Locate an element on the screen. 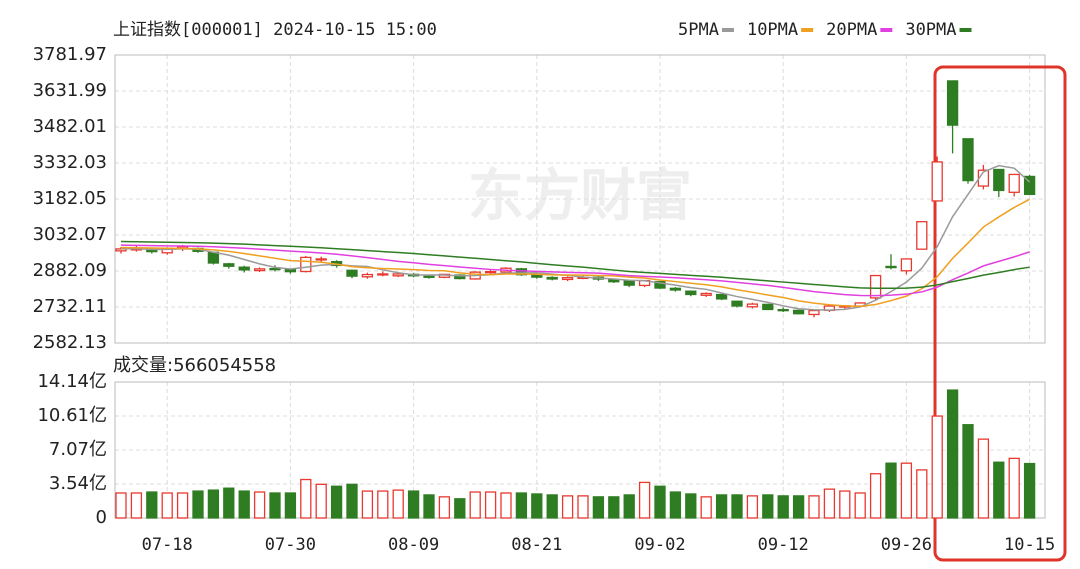 Image resolution: width=1080 pixels, height=569 pixels. y-tick-label: 3631.99 is located at coordinates (70, 90).